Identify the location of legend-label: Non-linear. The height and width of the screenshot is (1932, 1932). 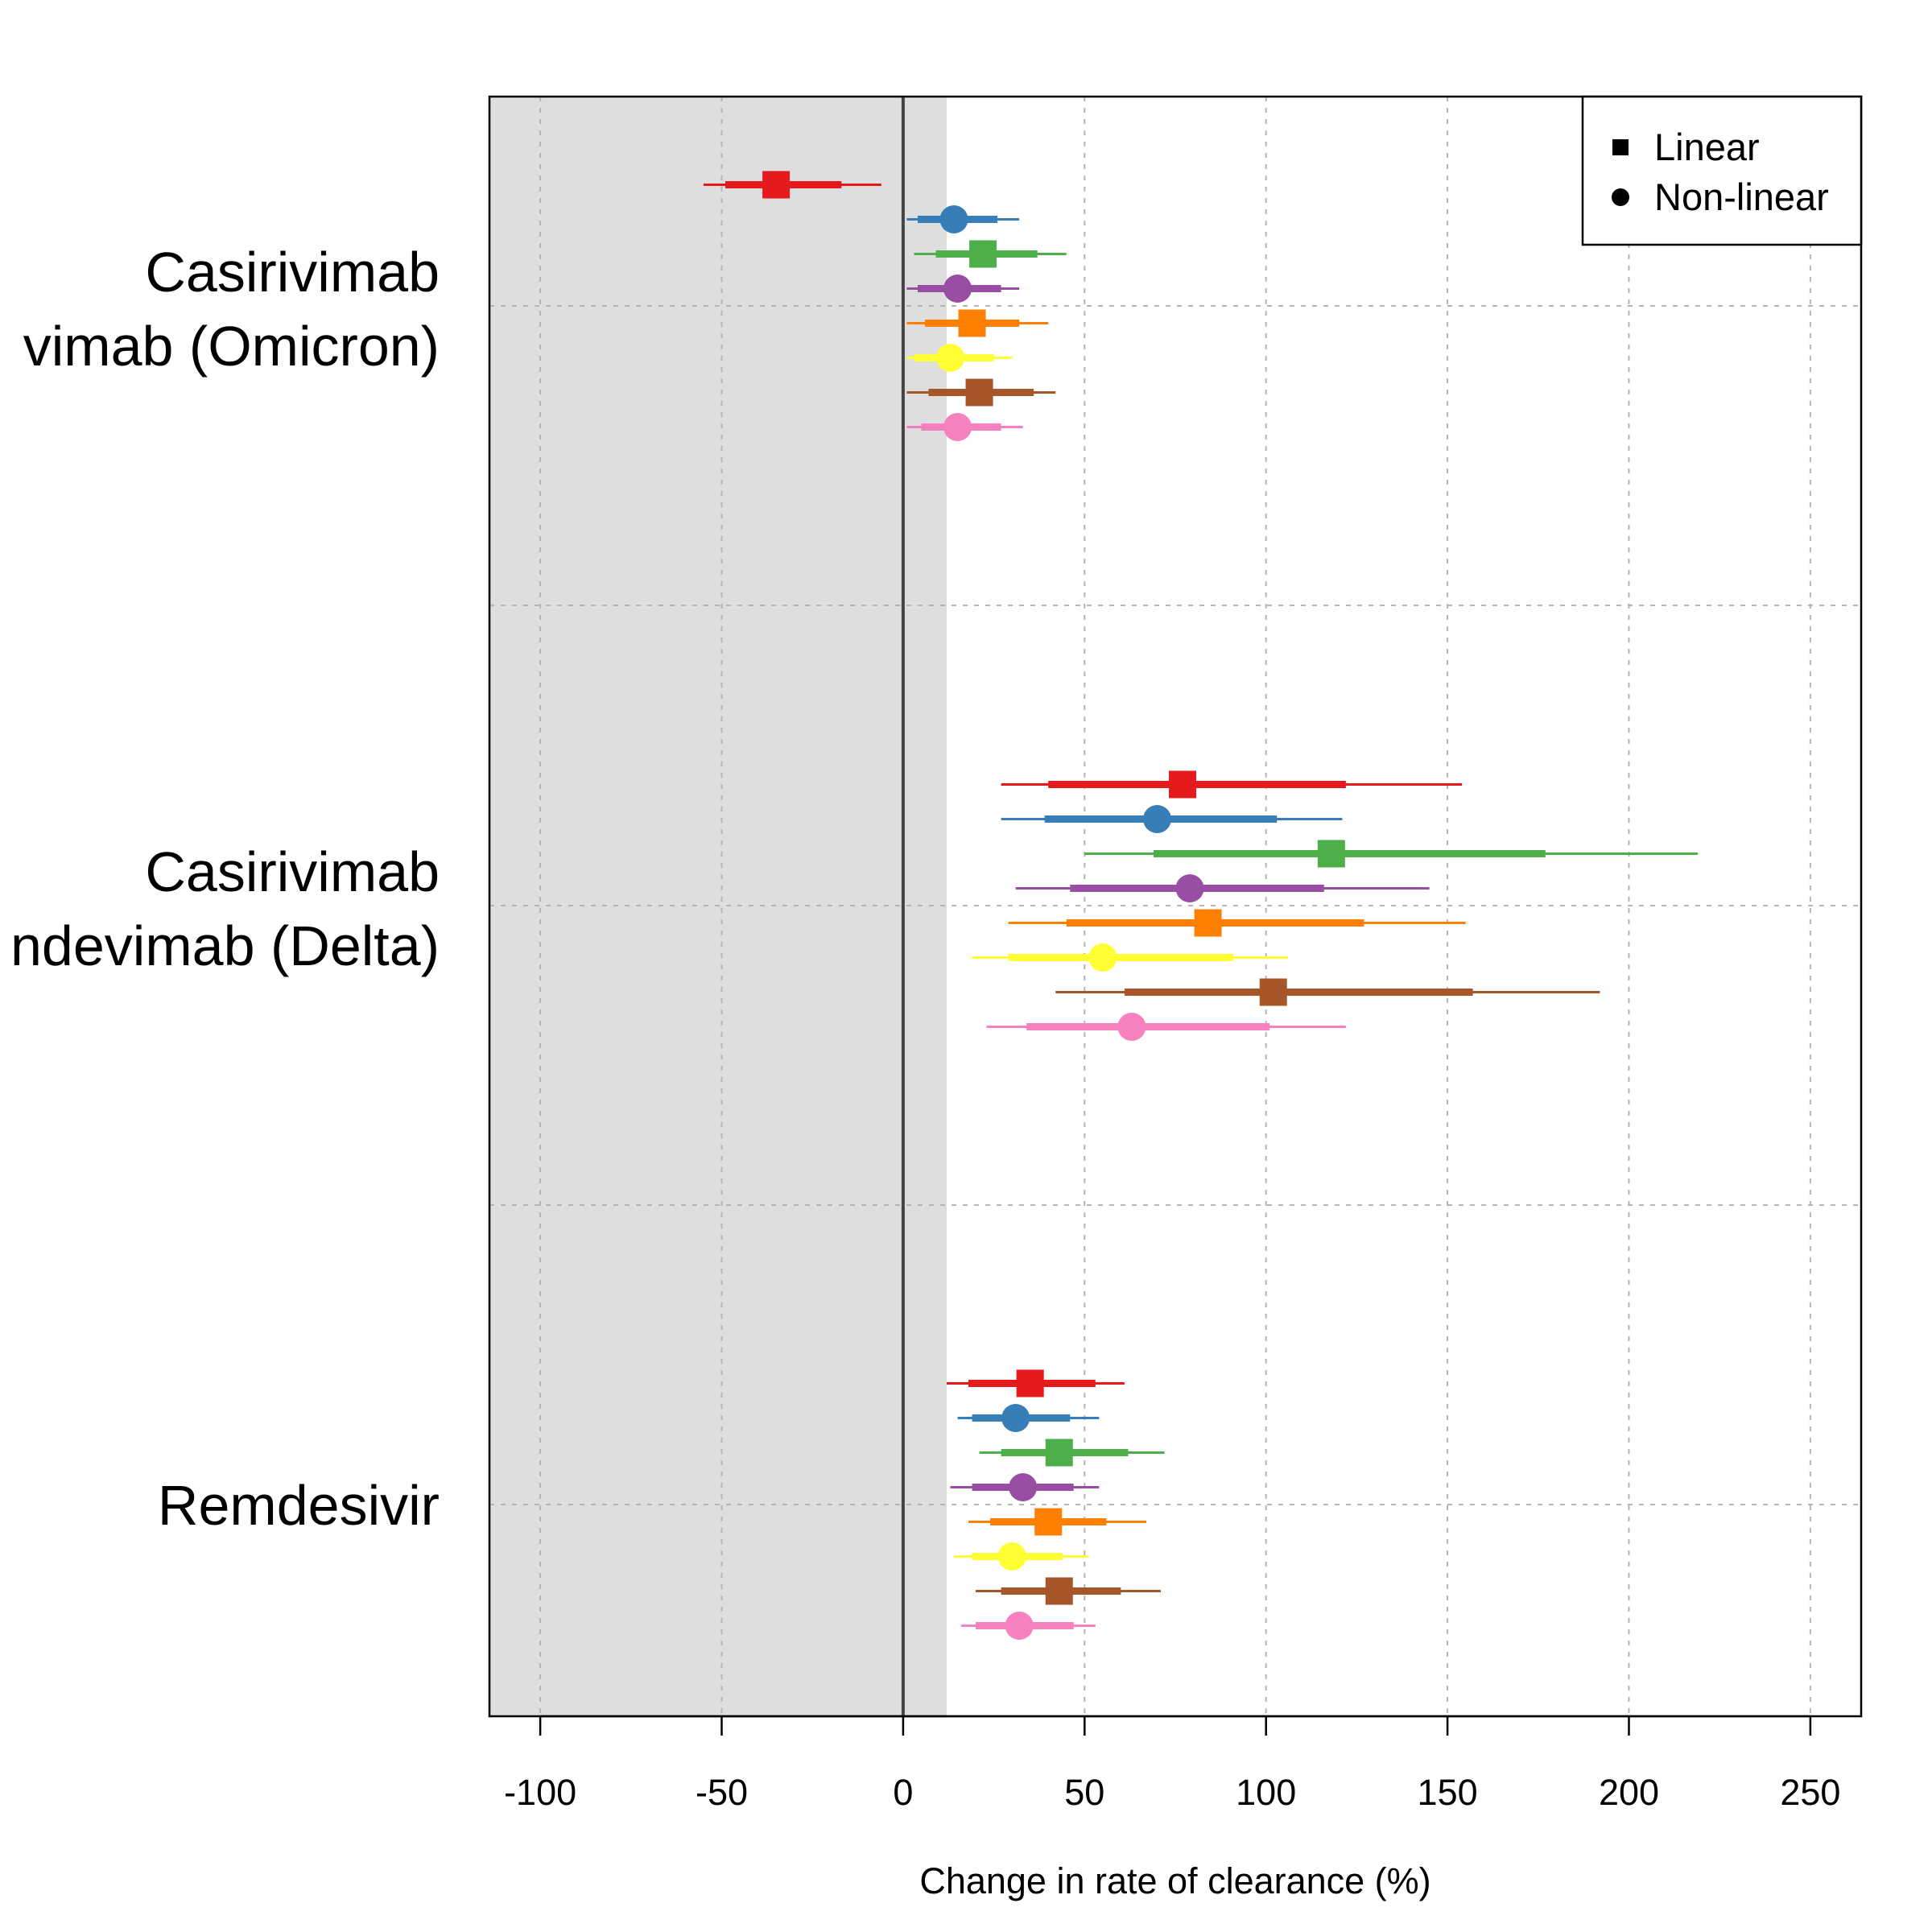
(1741, 196).